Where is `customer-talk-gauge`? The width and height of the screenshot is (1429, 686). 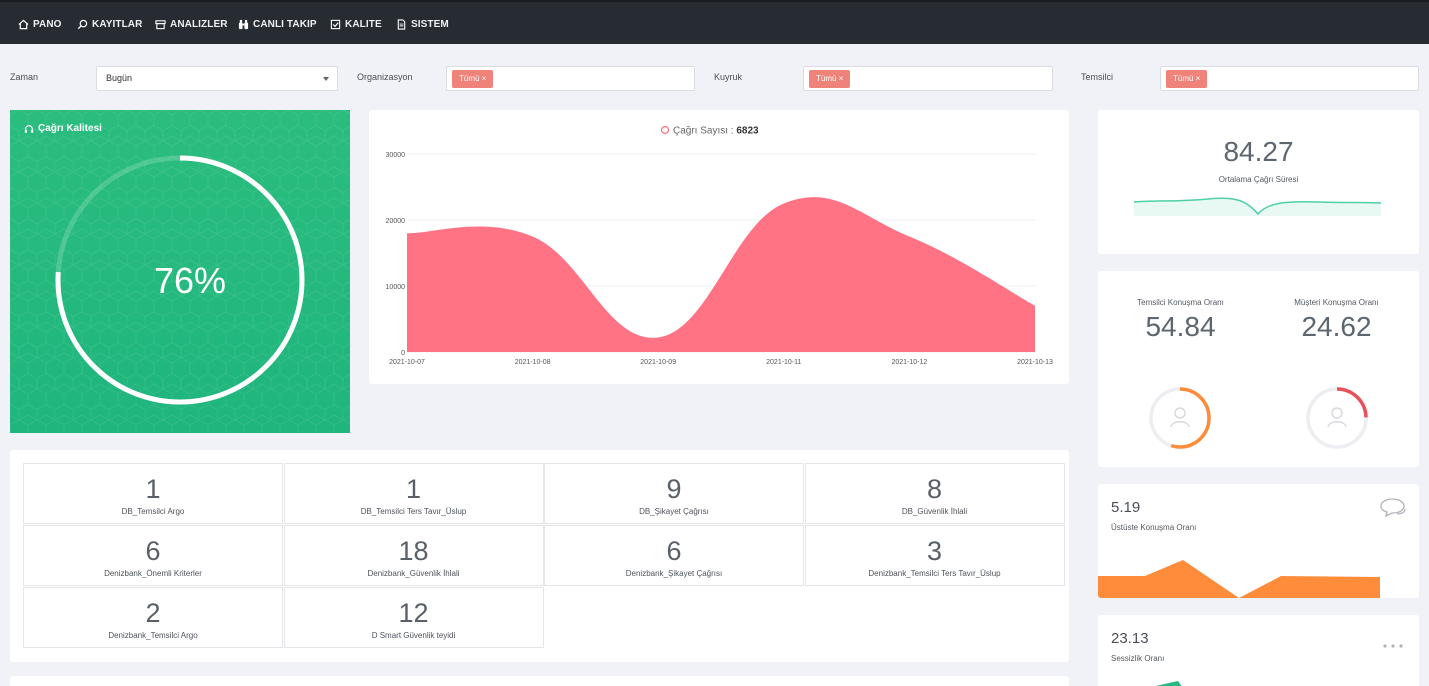
customer-talk-gauge is located at coordinates (1337, 418).